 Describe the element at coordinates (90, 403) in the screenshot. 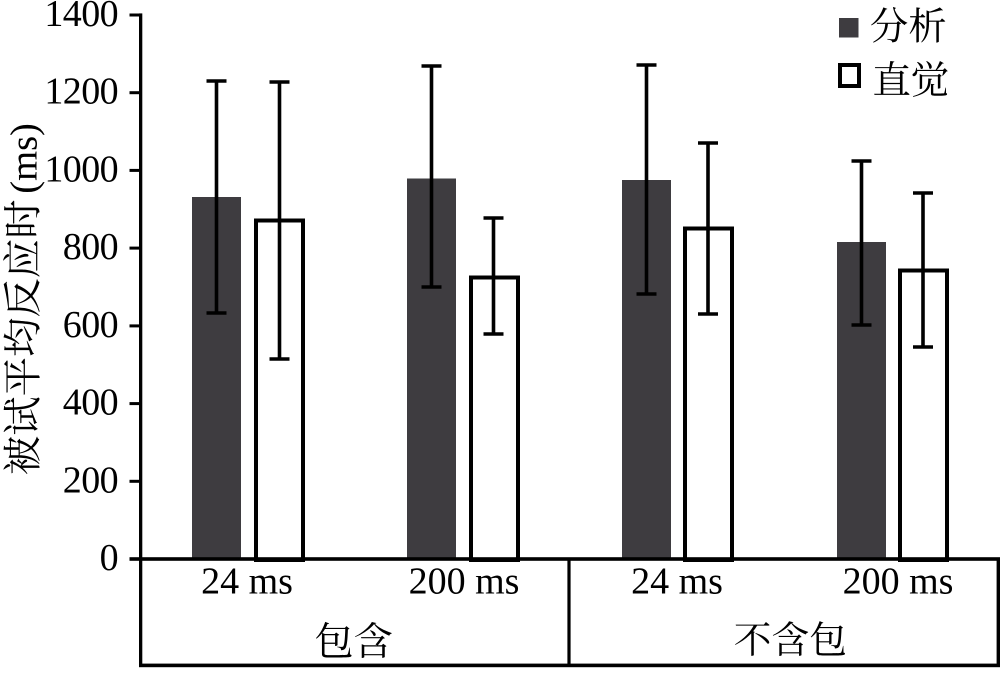

I see `svg-text: 400` at that location.